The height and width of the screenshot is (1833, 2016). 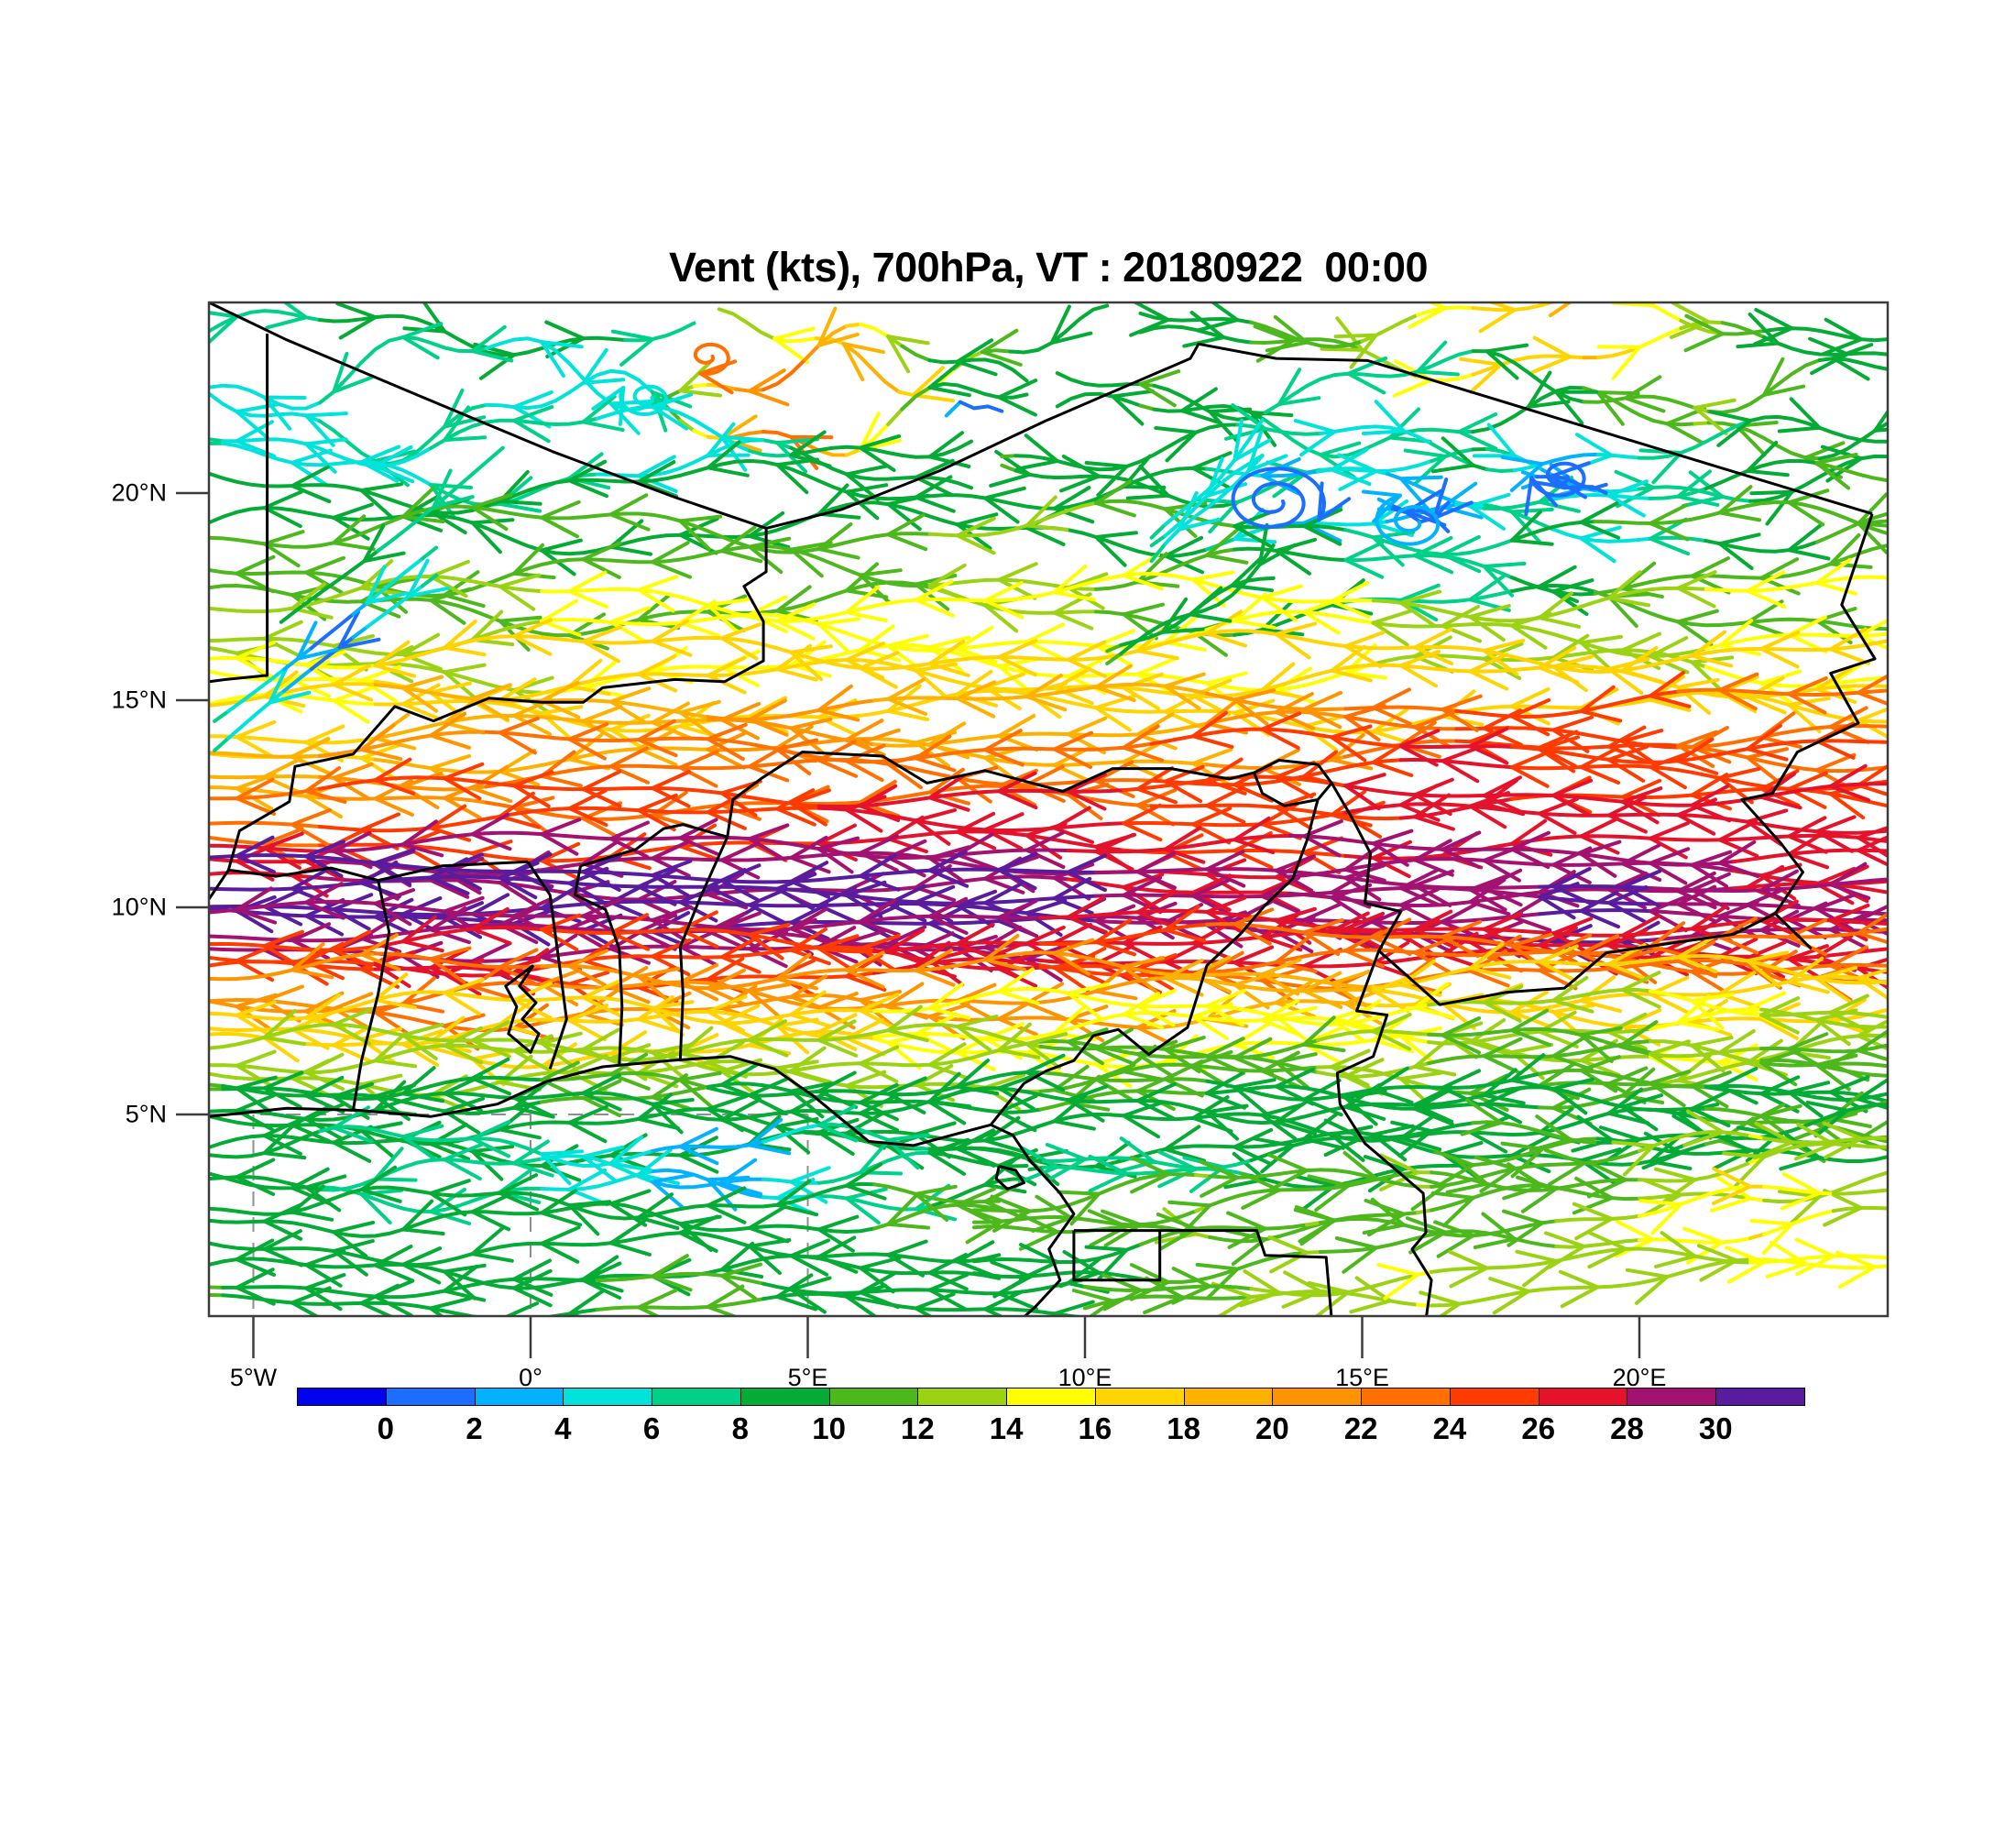 What do you see at coordinates (1095, 1428) in the screenshot?
I see `colorbar-tick-label: 16` at bounding box center [1095, 1428].